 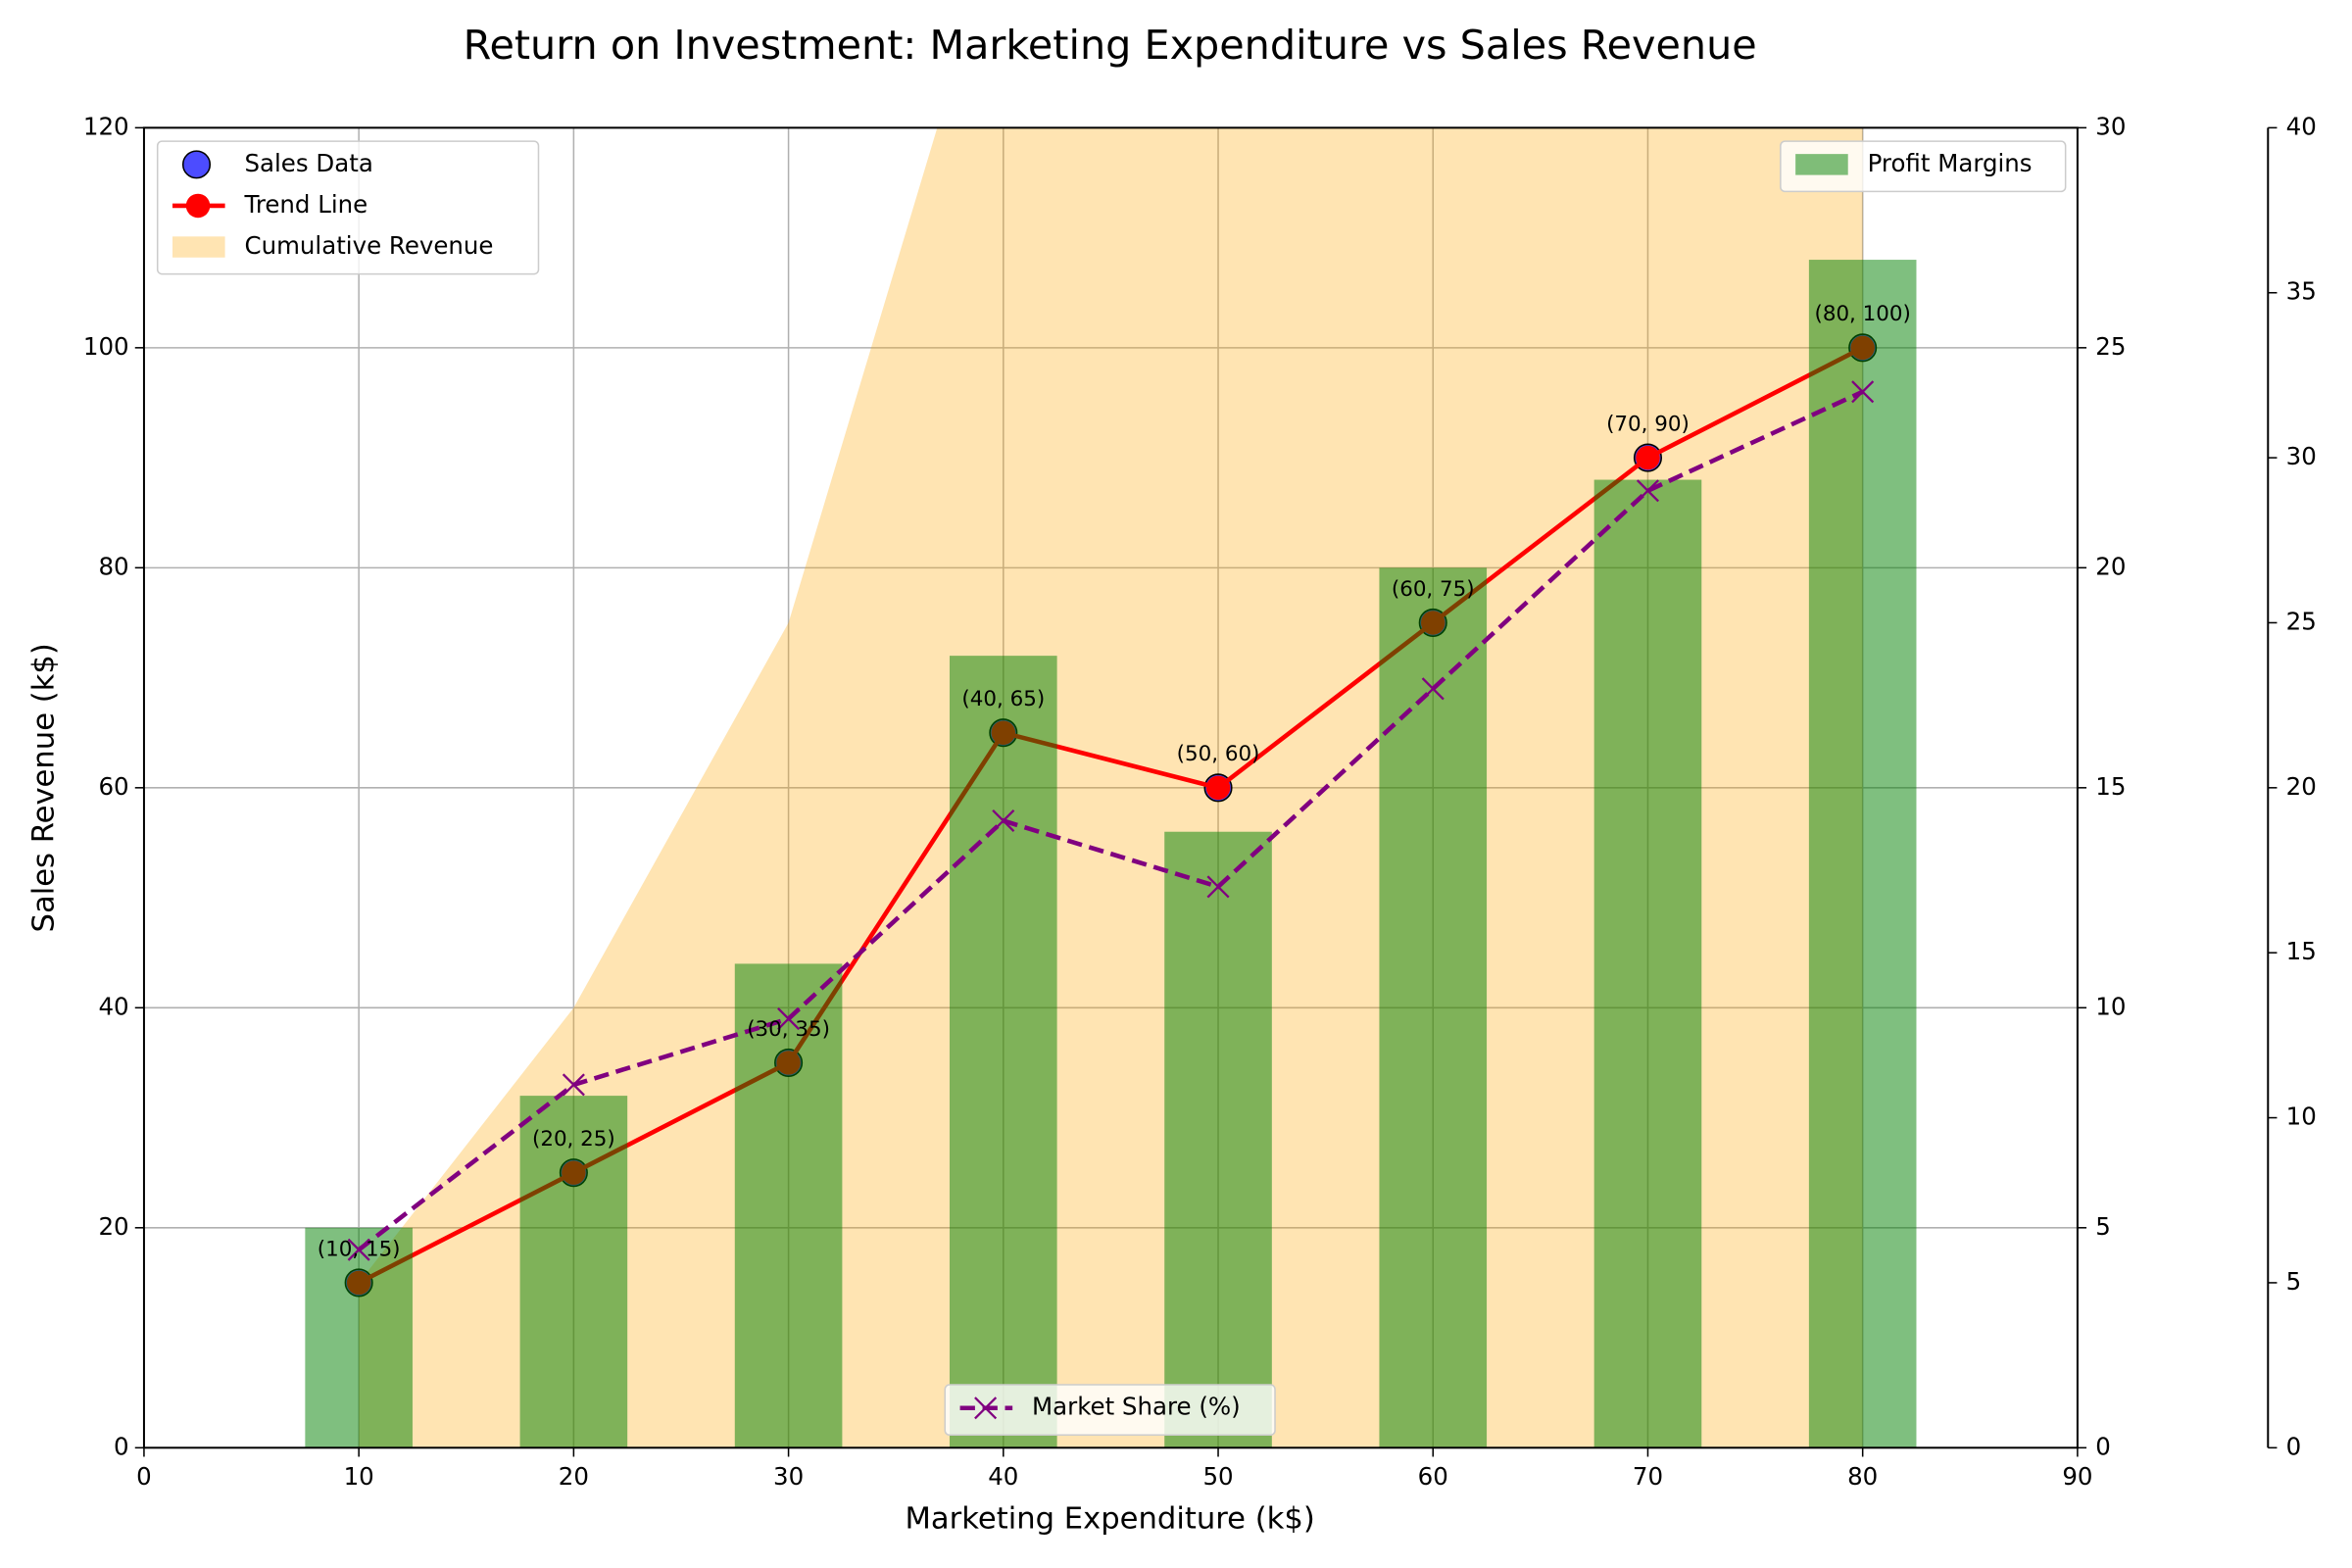 What do you see at coordinates (144, 1476) in the screenshot?
I see `x-tick-label: 0` at bounding box center [144, 1476].